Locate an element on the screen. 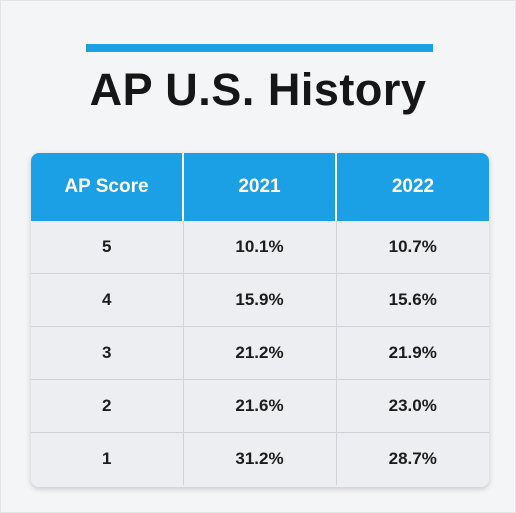 The height and width of the screenshot is (513, 516). score-cell: 2 is located at coordinates (107, 406).